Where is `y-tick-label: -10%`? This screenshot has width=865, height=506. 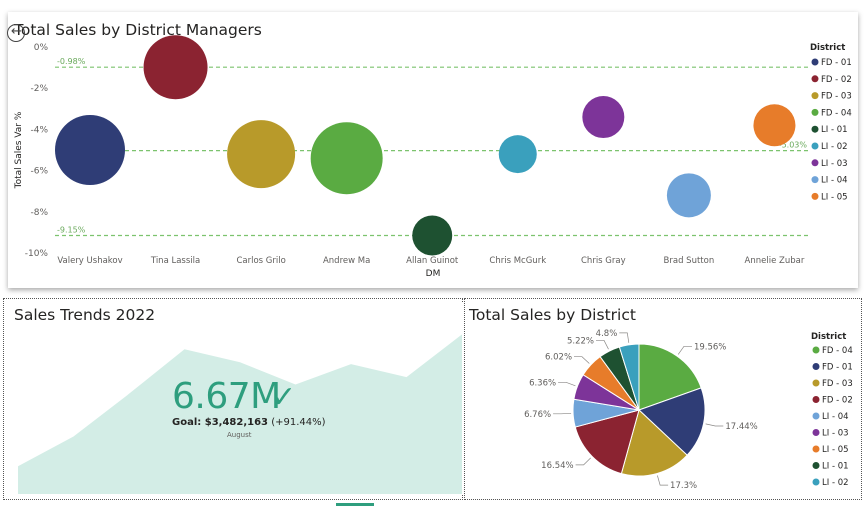 y-tick-label: -10% is located at coordinates (37, 254).